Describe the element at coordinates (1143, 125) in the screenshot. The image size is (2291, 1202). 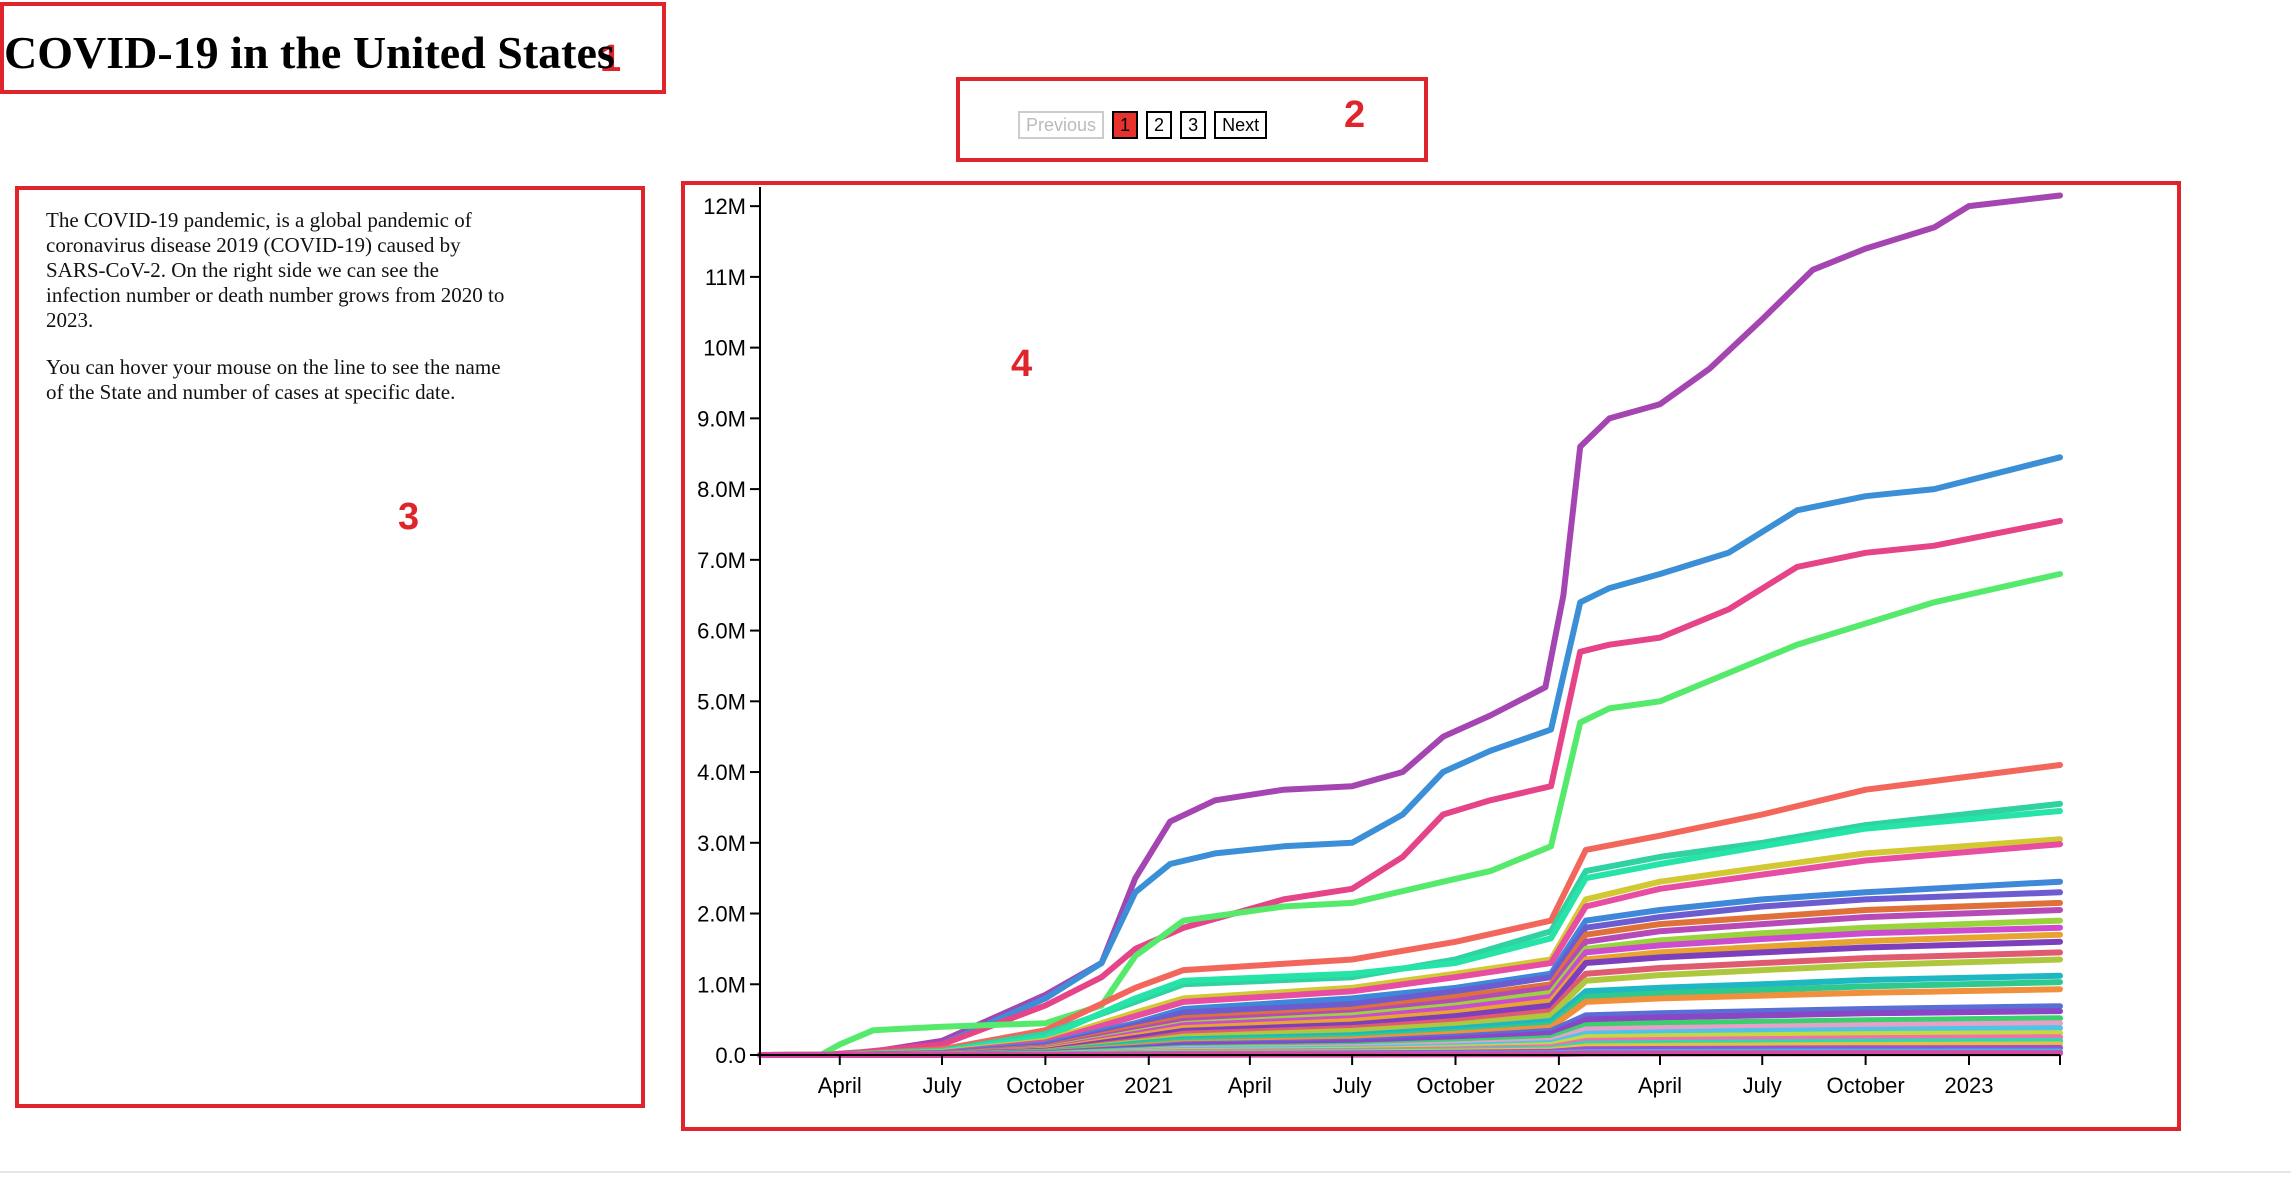
I see `pagination: Previous 1 2 3 Next` at that location.